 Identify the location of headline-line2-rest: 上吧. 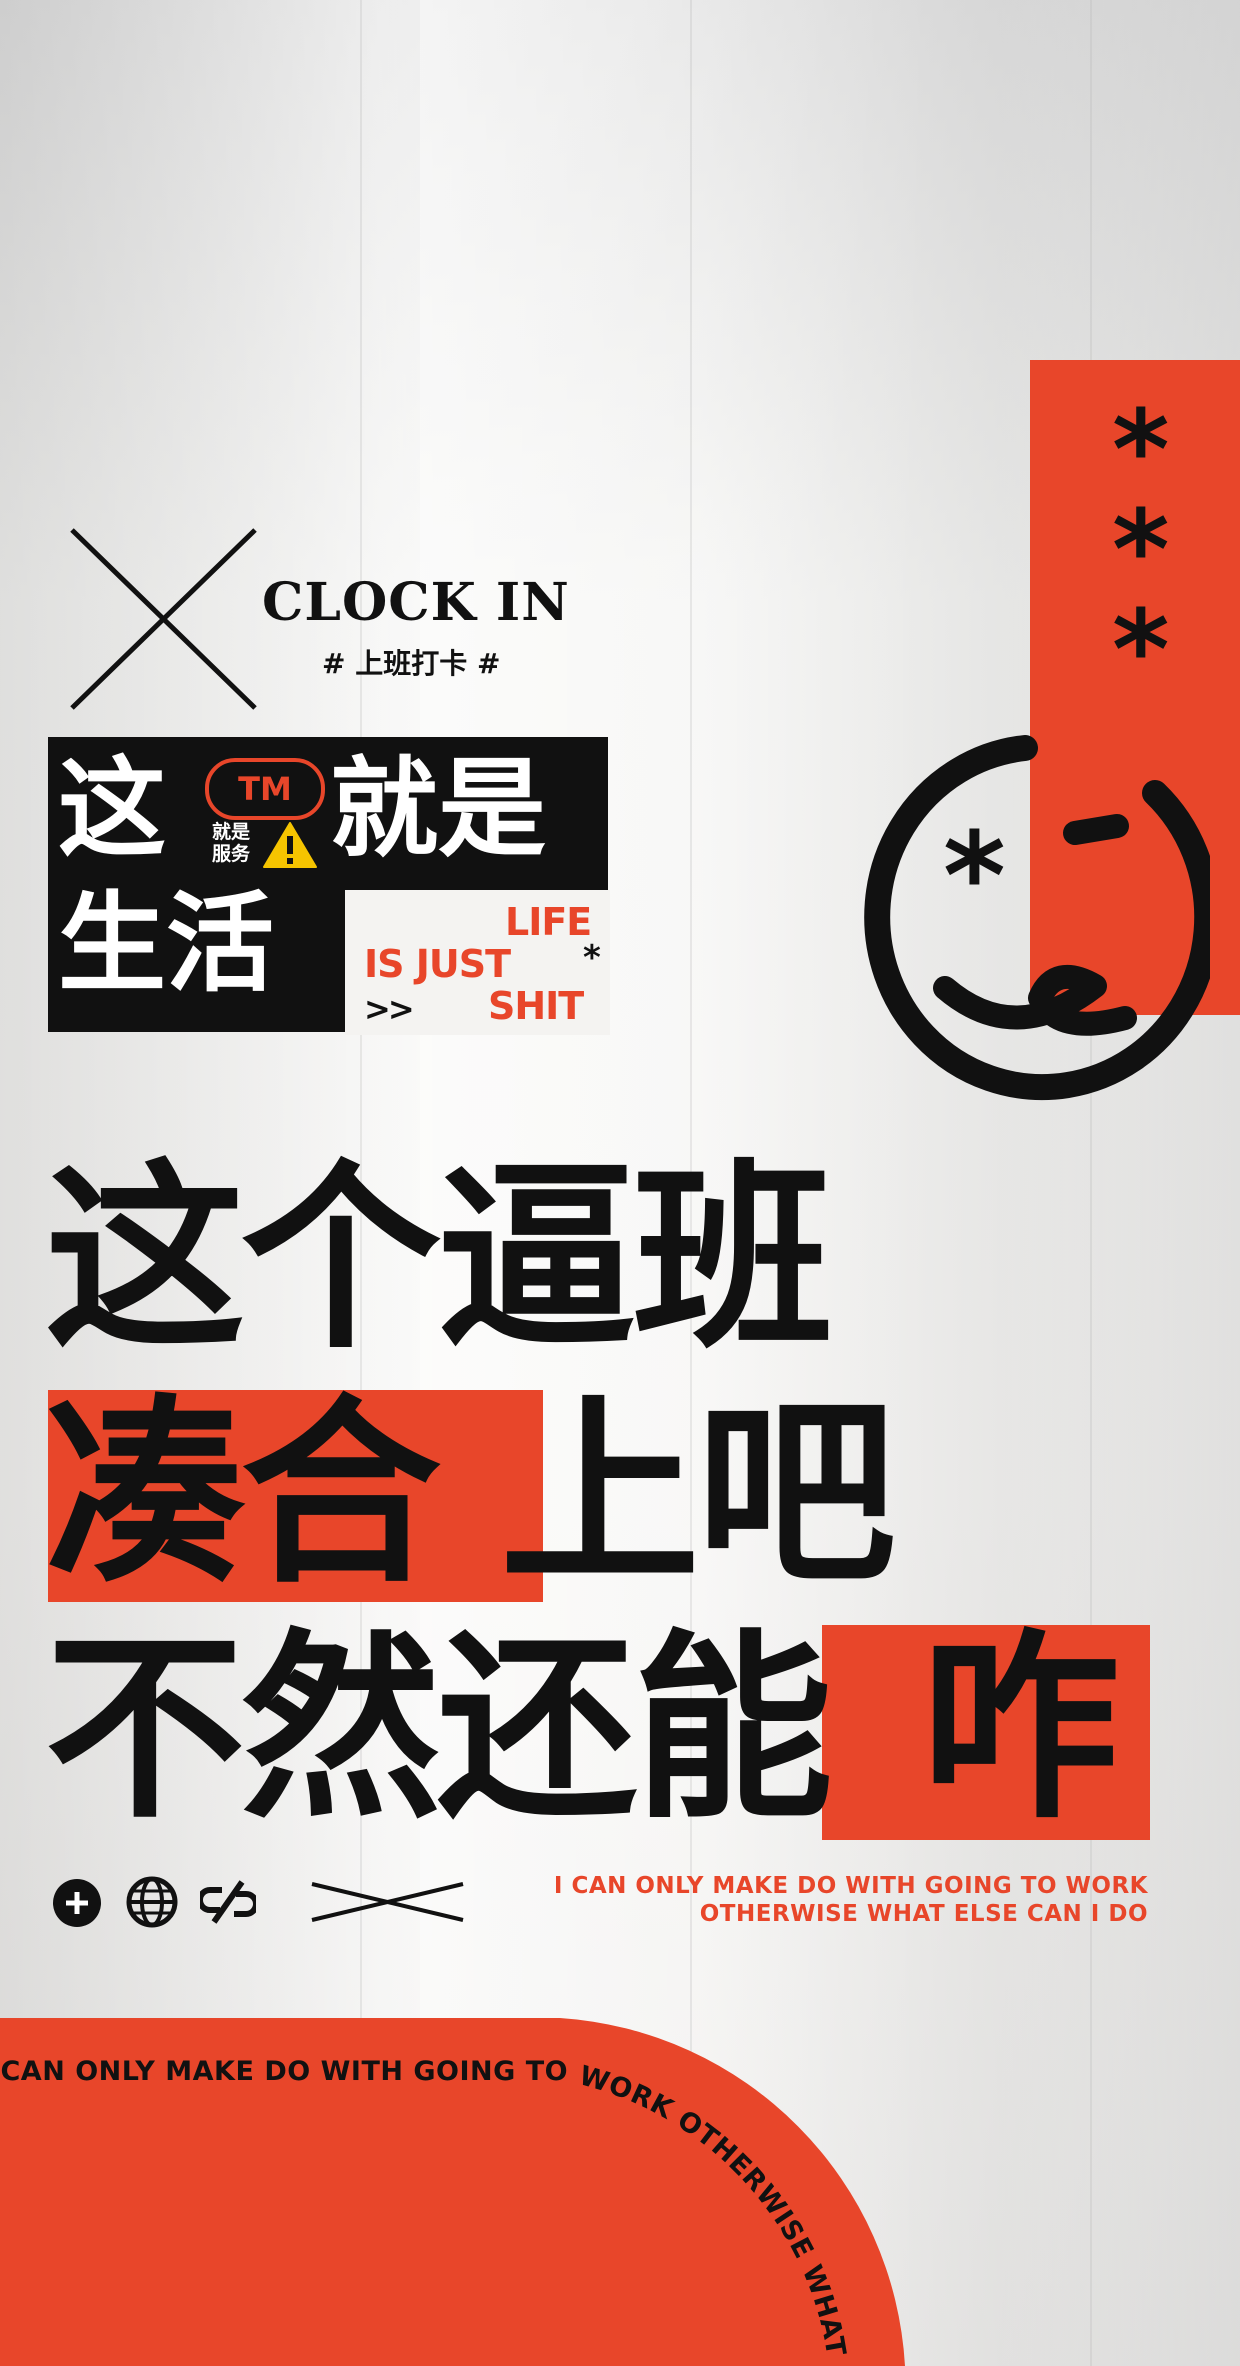
(698, 1494).